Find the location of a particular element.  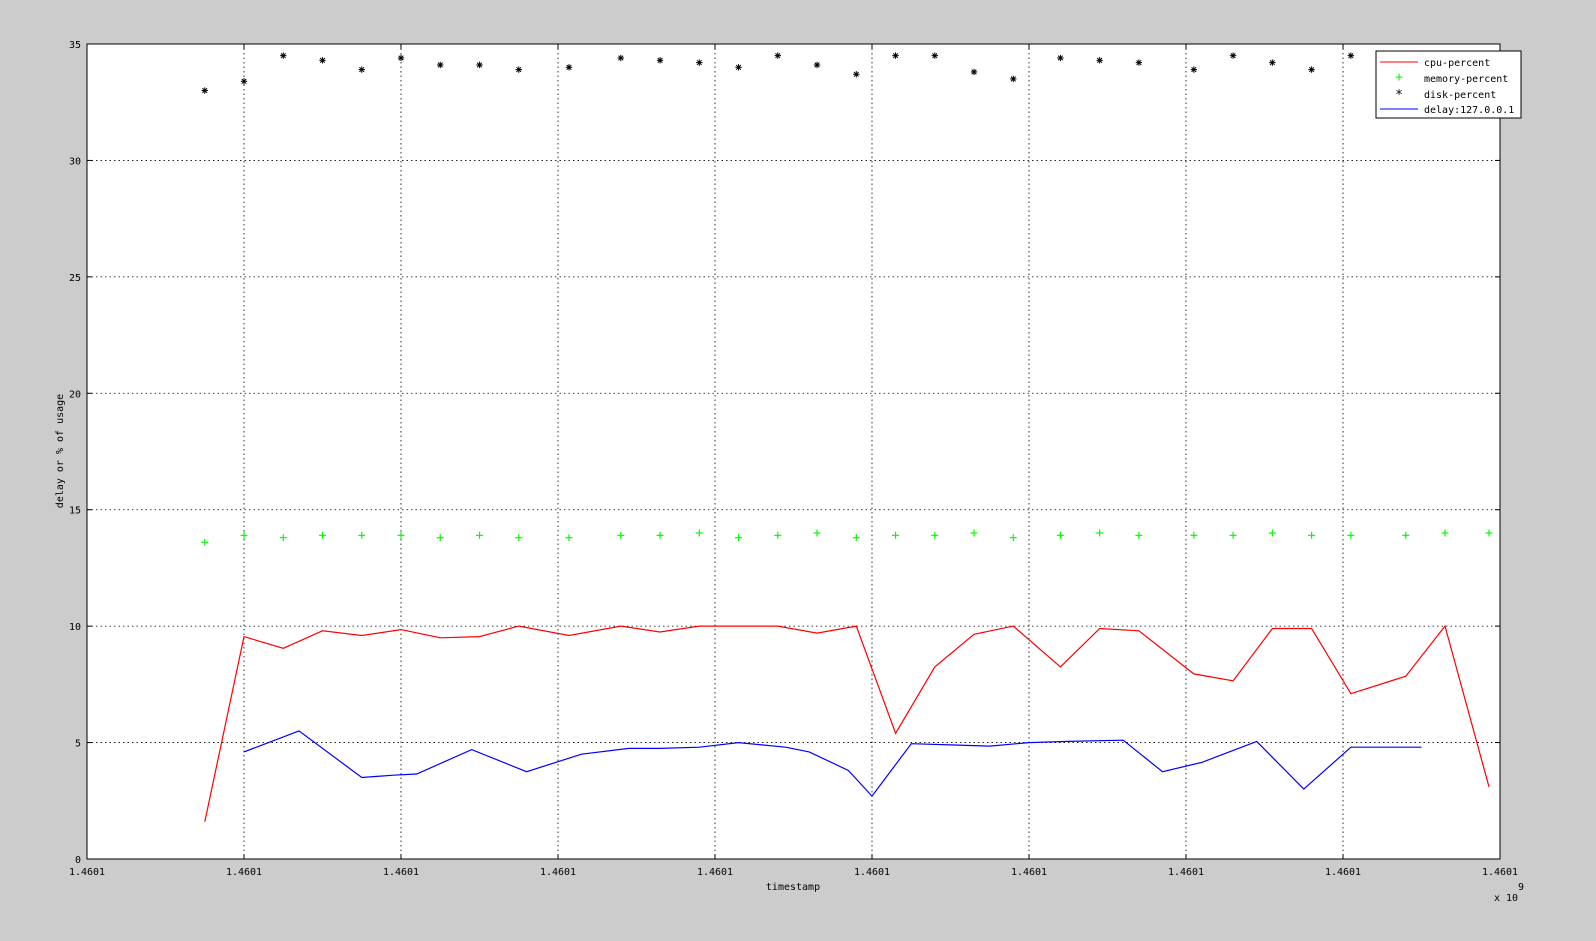

legend-entry-disk-percent: * disk-percent is located at coordinates (1445, 95).